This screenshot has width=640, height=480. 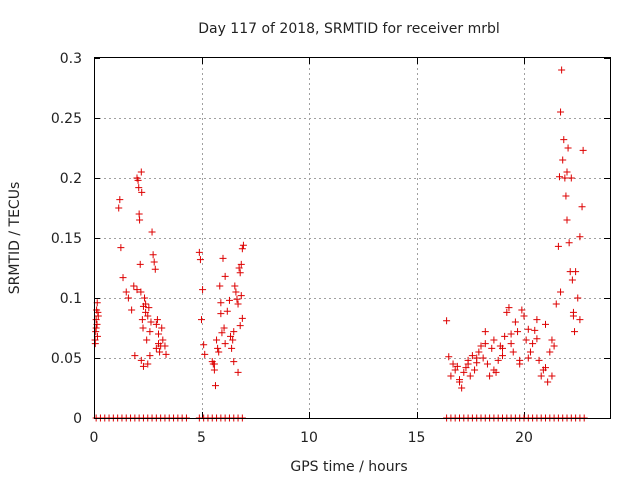 What do you see at coordinates (201, 438) in the screenshot?
I see `x-tick-label: 5` at bounding box center [201, 438].